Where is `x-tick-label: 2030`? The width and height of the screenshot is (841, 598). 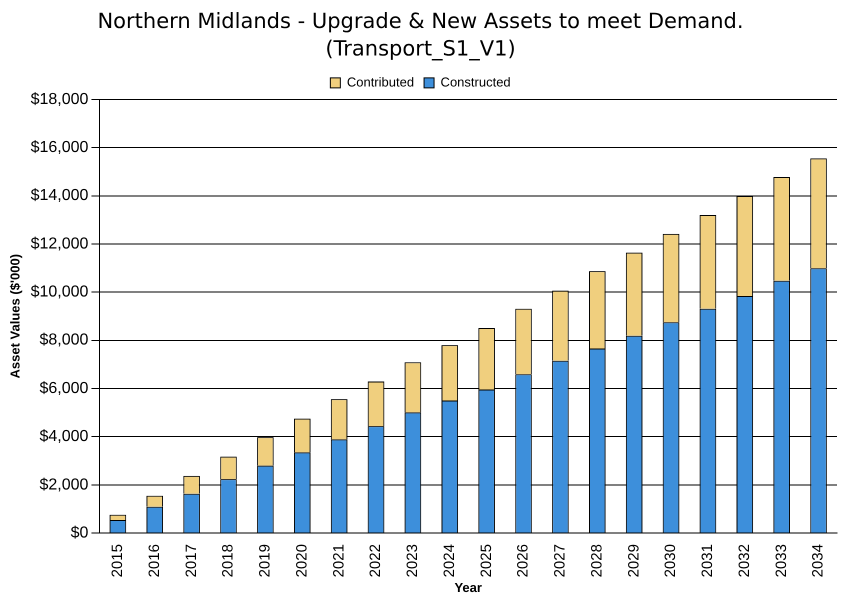
x-tick-label: 2030 is located at coordinates (671, 561).